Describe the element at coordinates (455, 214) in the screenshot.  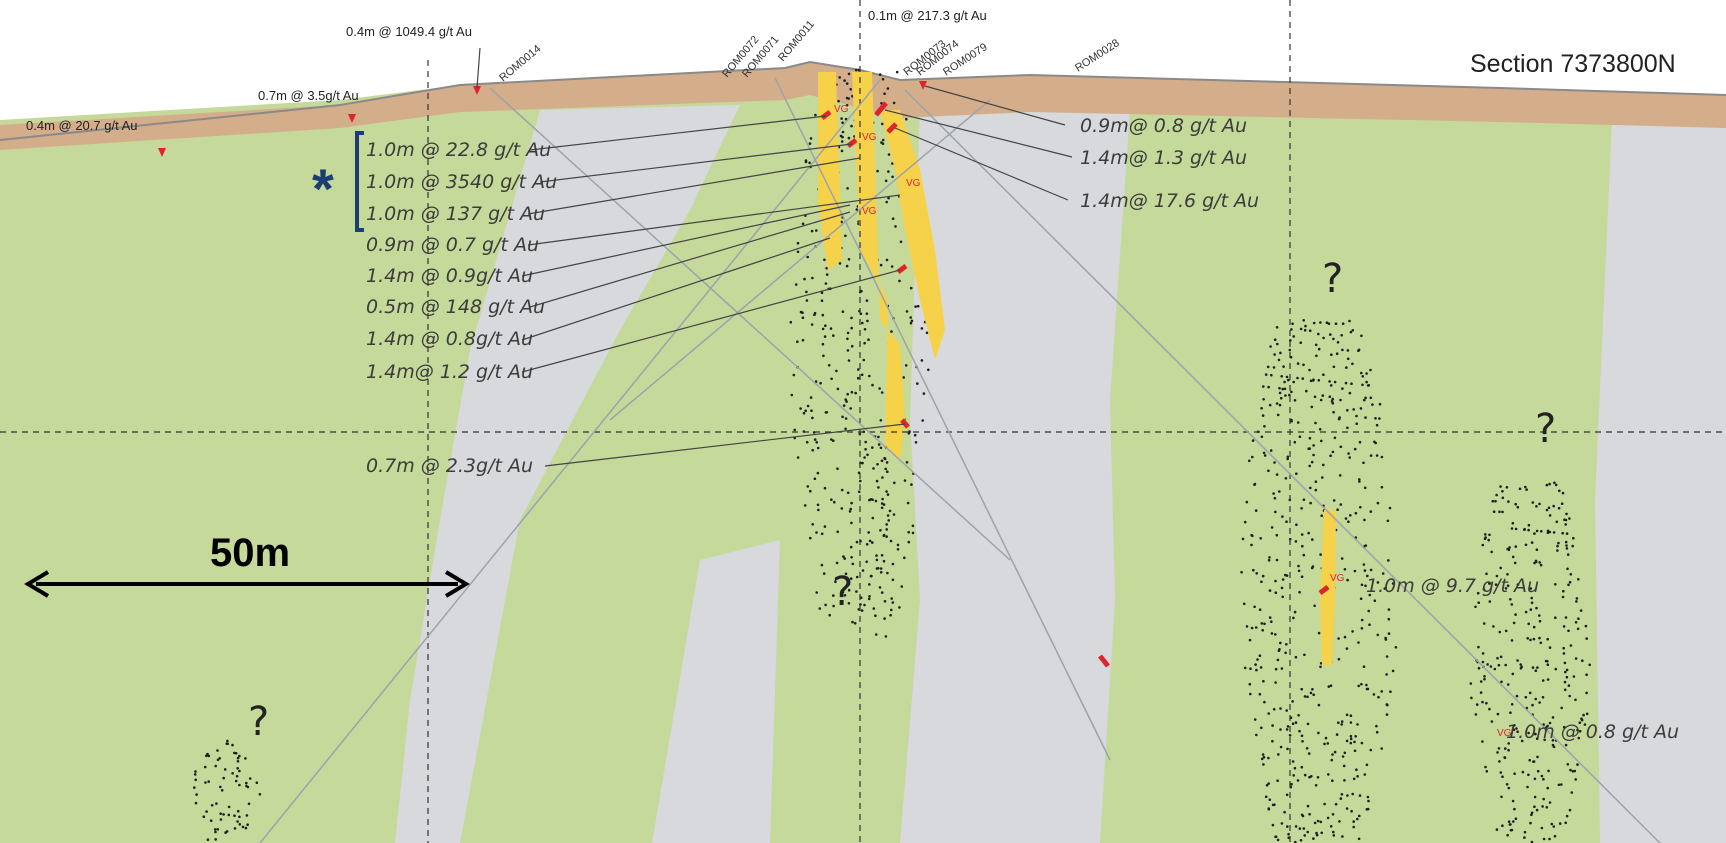
I see `intercept-label: 1.0m @ 137 g/t Au` at that location.